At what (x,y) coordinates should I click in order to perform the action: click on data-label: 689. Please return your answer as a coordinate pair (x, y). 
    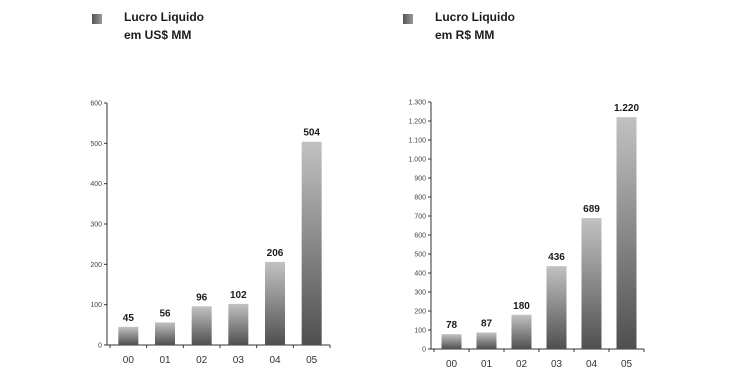
    Looking at the image, I should click on (591, 209).